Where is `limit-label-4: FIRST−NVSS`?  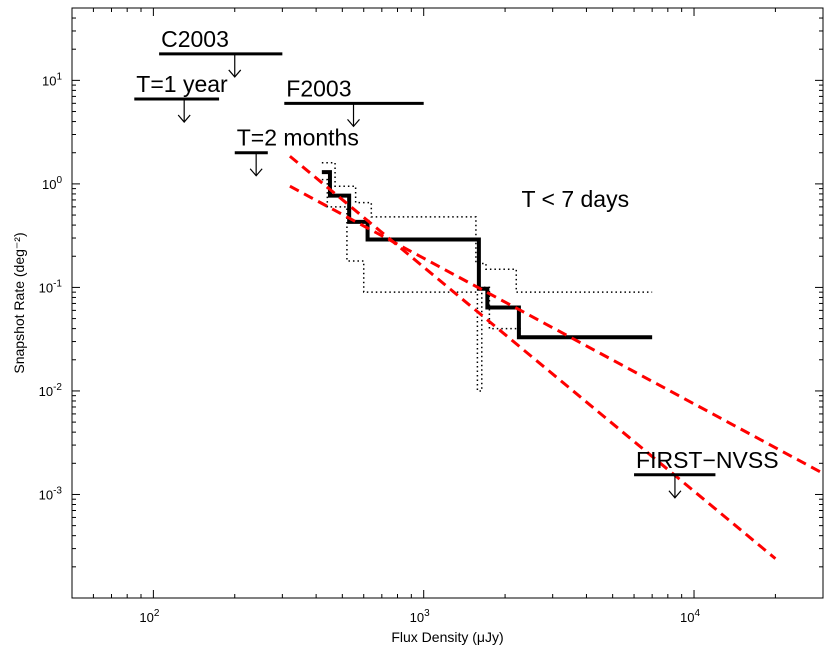 limit-label-4: FIRST−NVSS is located at coordinates (707, 460).